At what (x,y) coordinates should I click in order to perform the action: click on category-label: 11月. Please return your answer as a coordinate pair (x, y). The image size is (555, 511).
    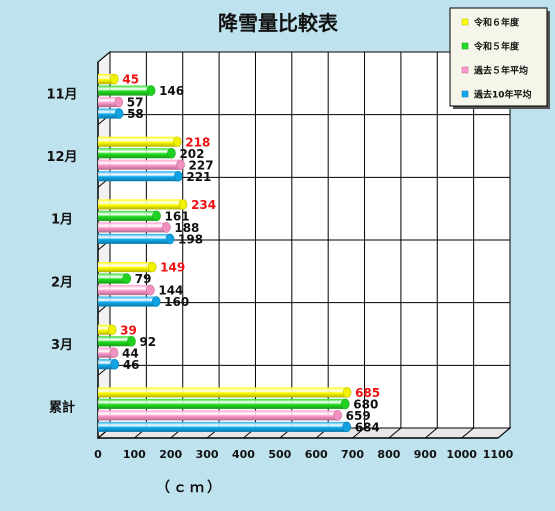
    Looking at the image, I should click on (61, 94).